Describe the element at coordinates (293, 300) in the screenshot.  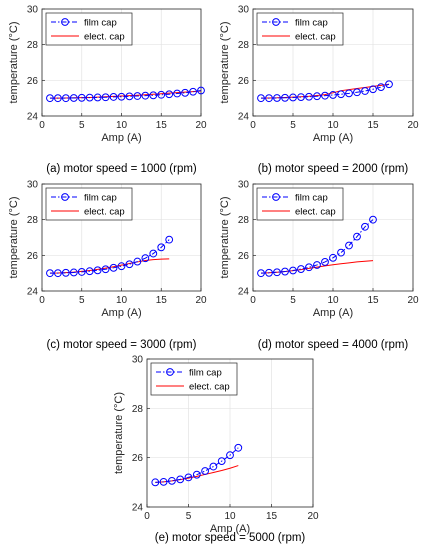
I see `x-tick-label: 5` at that location.